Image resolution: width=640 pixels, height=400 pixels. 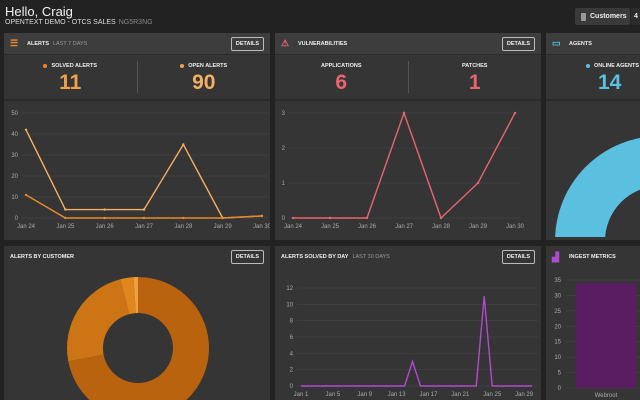 I want to click on bar, so click(x=606, y=335).